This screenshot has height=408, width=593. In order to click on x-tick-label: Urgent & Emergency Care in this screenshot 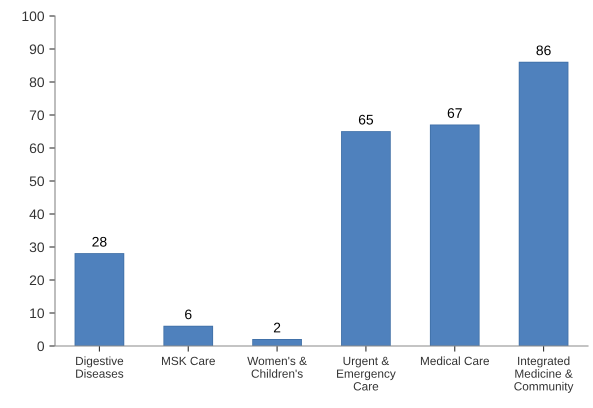, I will do `click(366, 373)`.